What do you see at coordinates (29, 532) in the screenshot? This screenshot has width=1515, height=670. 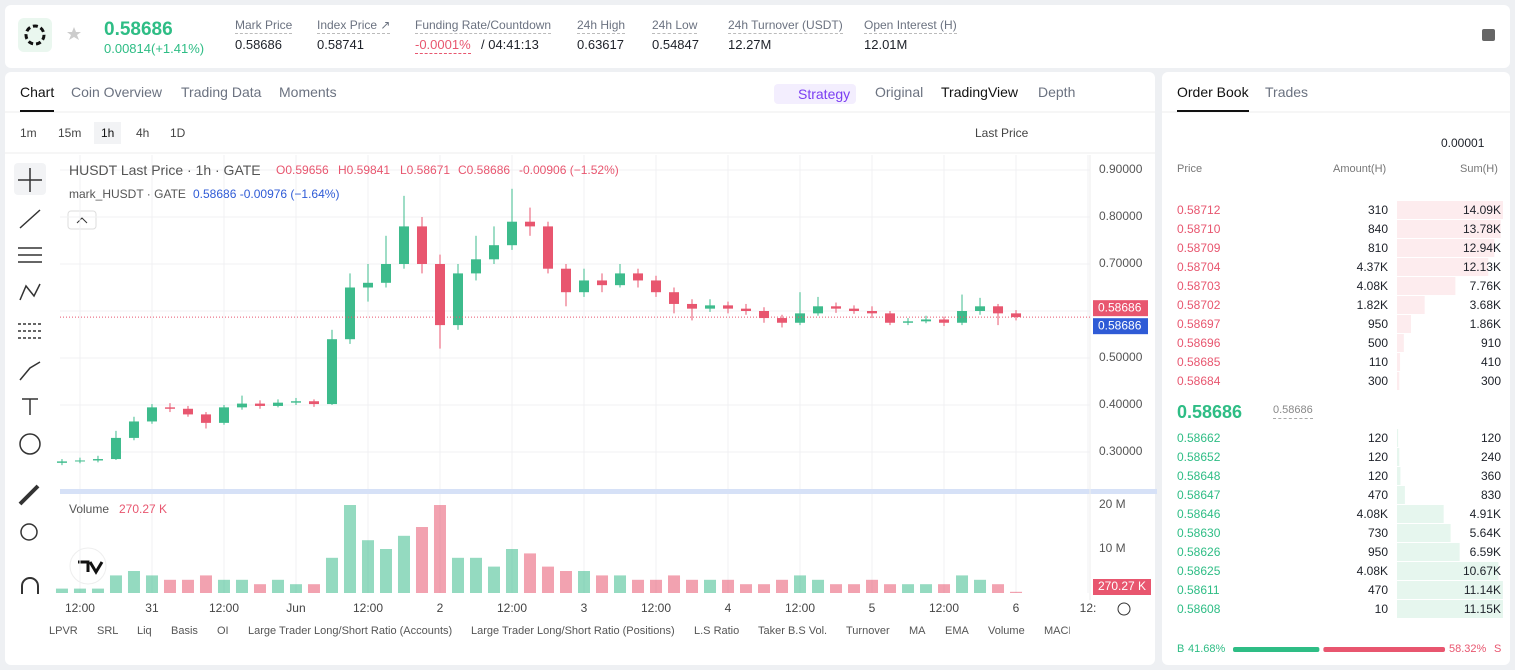 I see `zoom-tool` at bounding box center [29, 532].